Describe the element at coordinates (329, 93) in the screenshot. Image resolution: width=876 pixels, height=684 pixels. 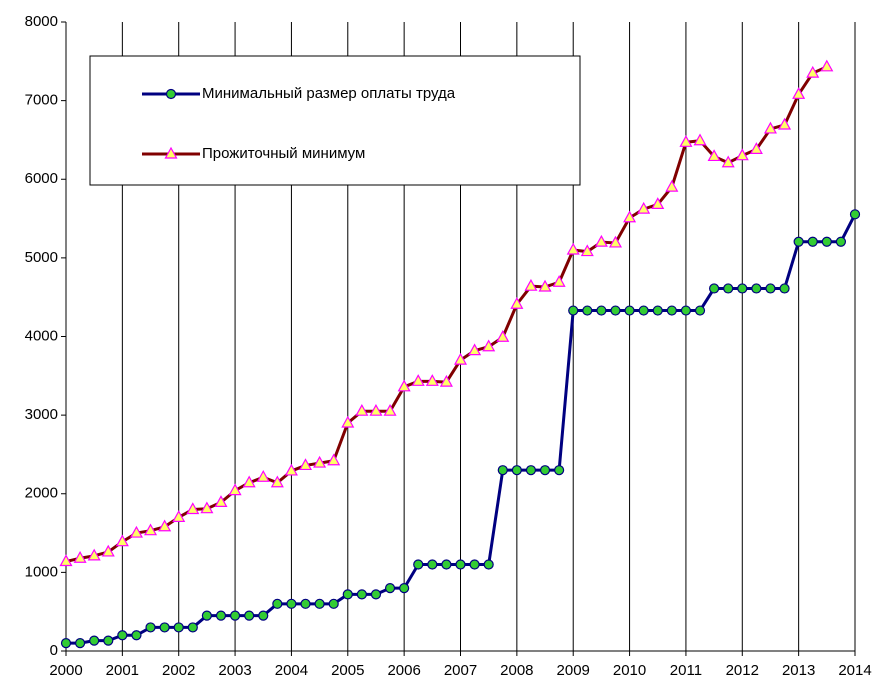
I see `legend-label: Минимальный размер оплаты труда` at that location.